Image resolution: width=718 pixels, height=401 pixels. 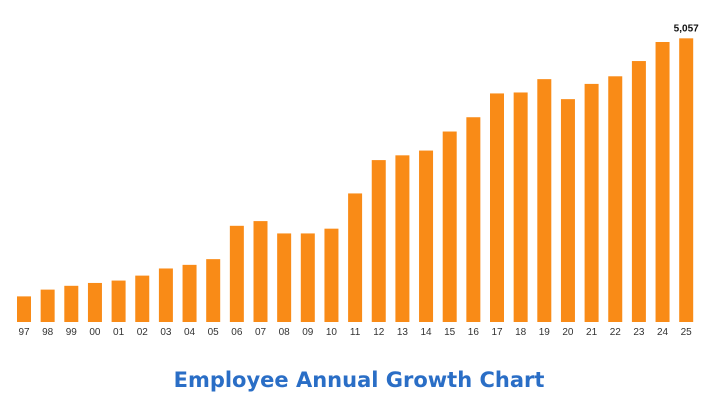 I want to click on x-tick-label: 11, so click(x=355, y=332).